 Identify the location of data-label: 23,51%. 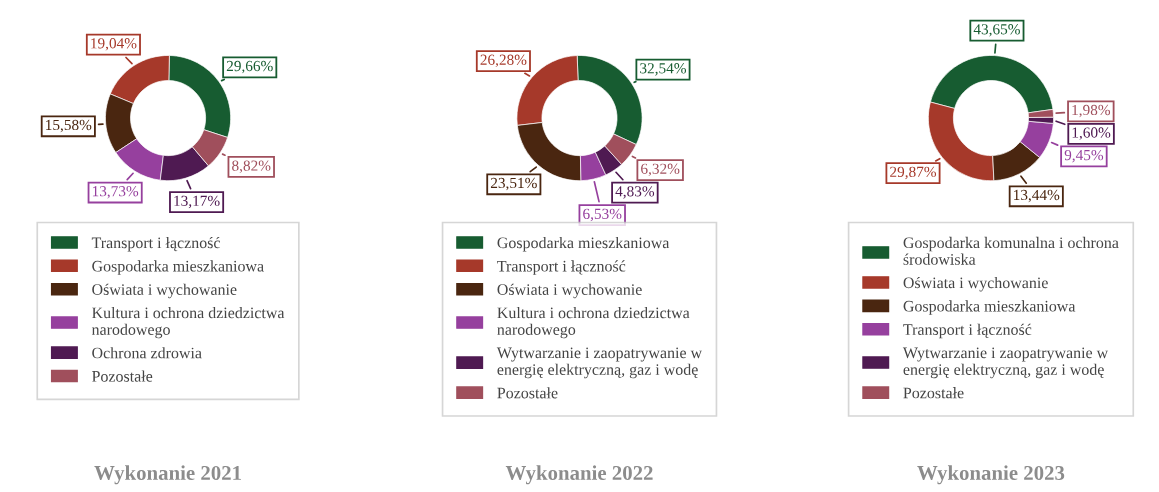
(513, 184).